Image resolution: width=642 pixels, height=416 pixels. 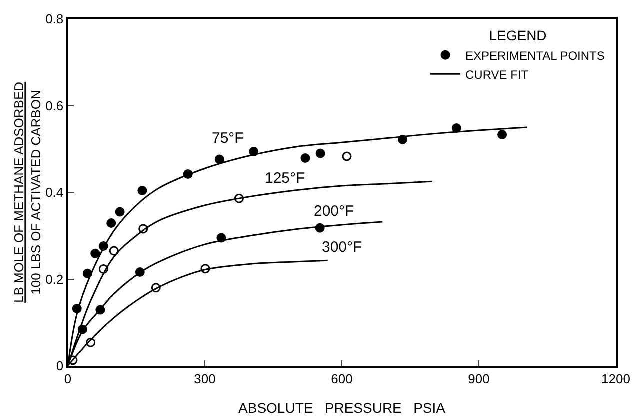 What do you see at coordinates (498, 75) in the screenshot?
I see `legend-label: CURVE FIT` at bounding box center [498, 75].